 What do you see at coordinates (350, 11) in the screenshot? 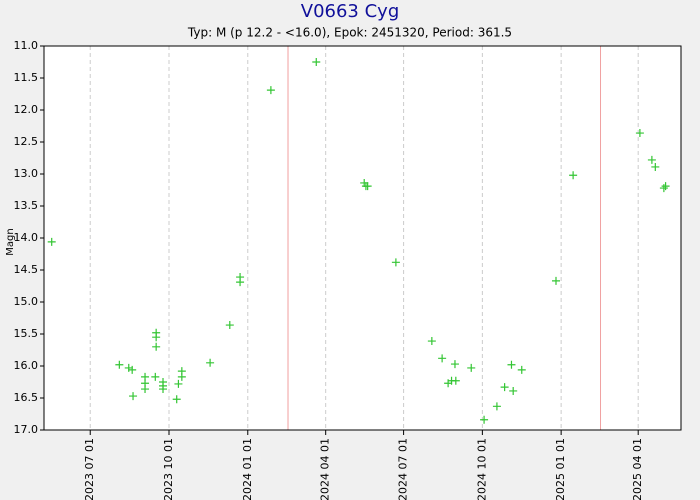
I see `chart-title: V0663 Cyg` at bounding box center [350, 11].